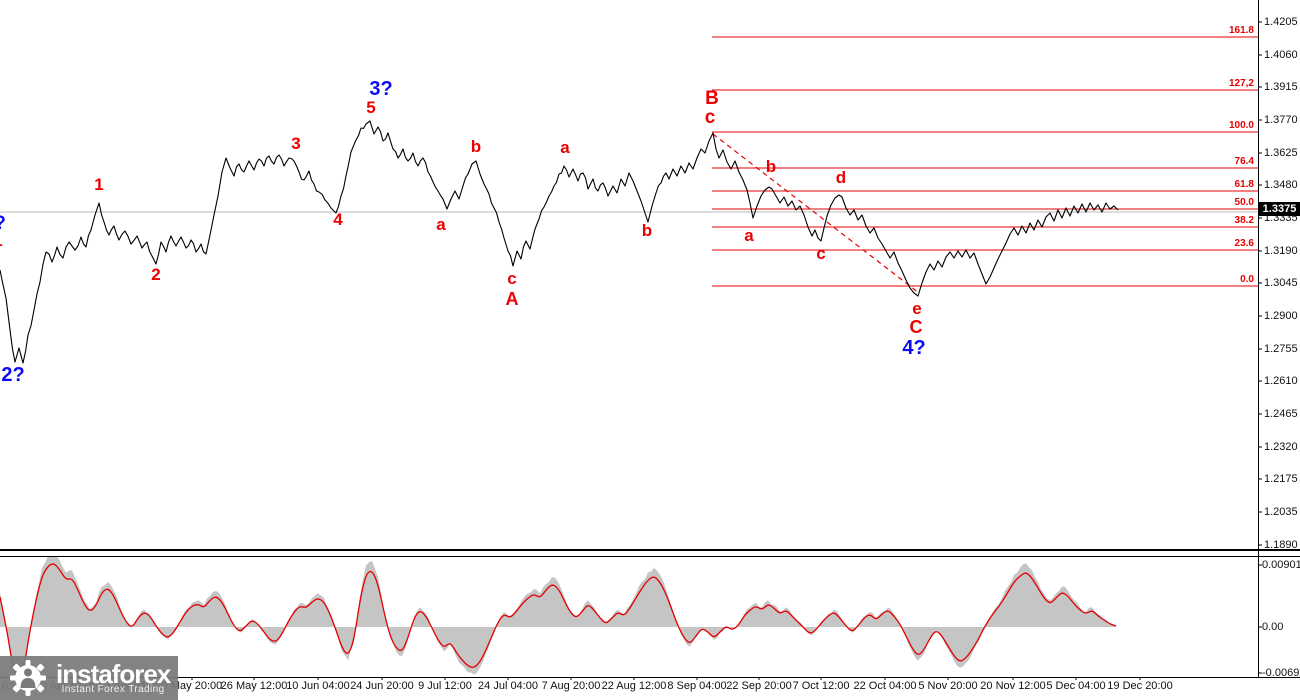 This screenshot has width=1300, height=700. What do you see at coordinates (13, 374) in the screenshot?
I see `wave-label-2q: 2?` at bounding box center [13, 374].